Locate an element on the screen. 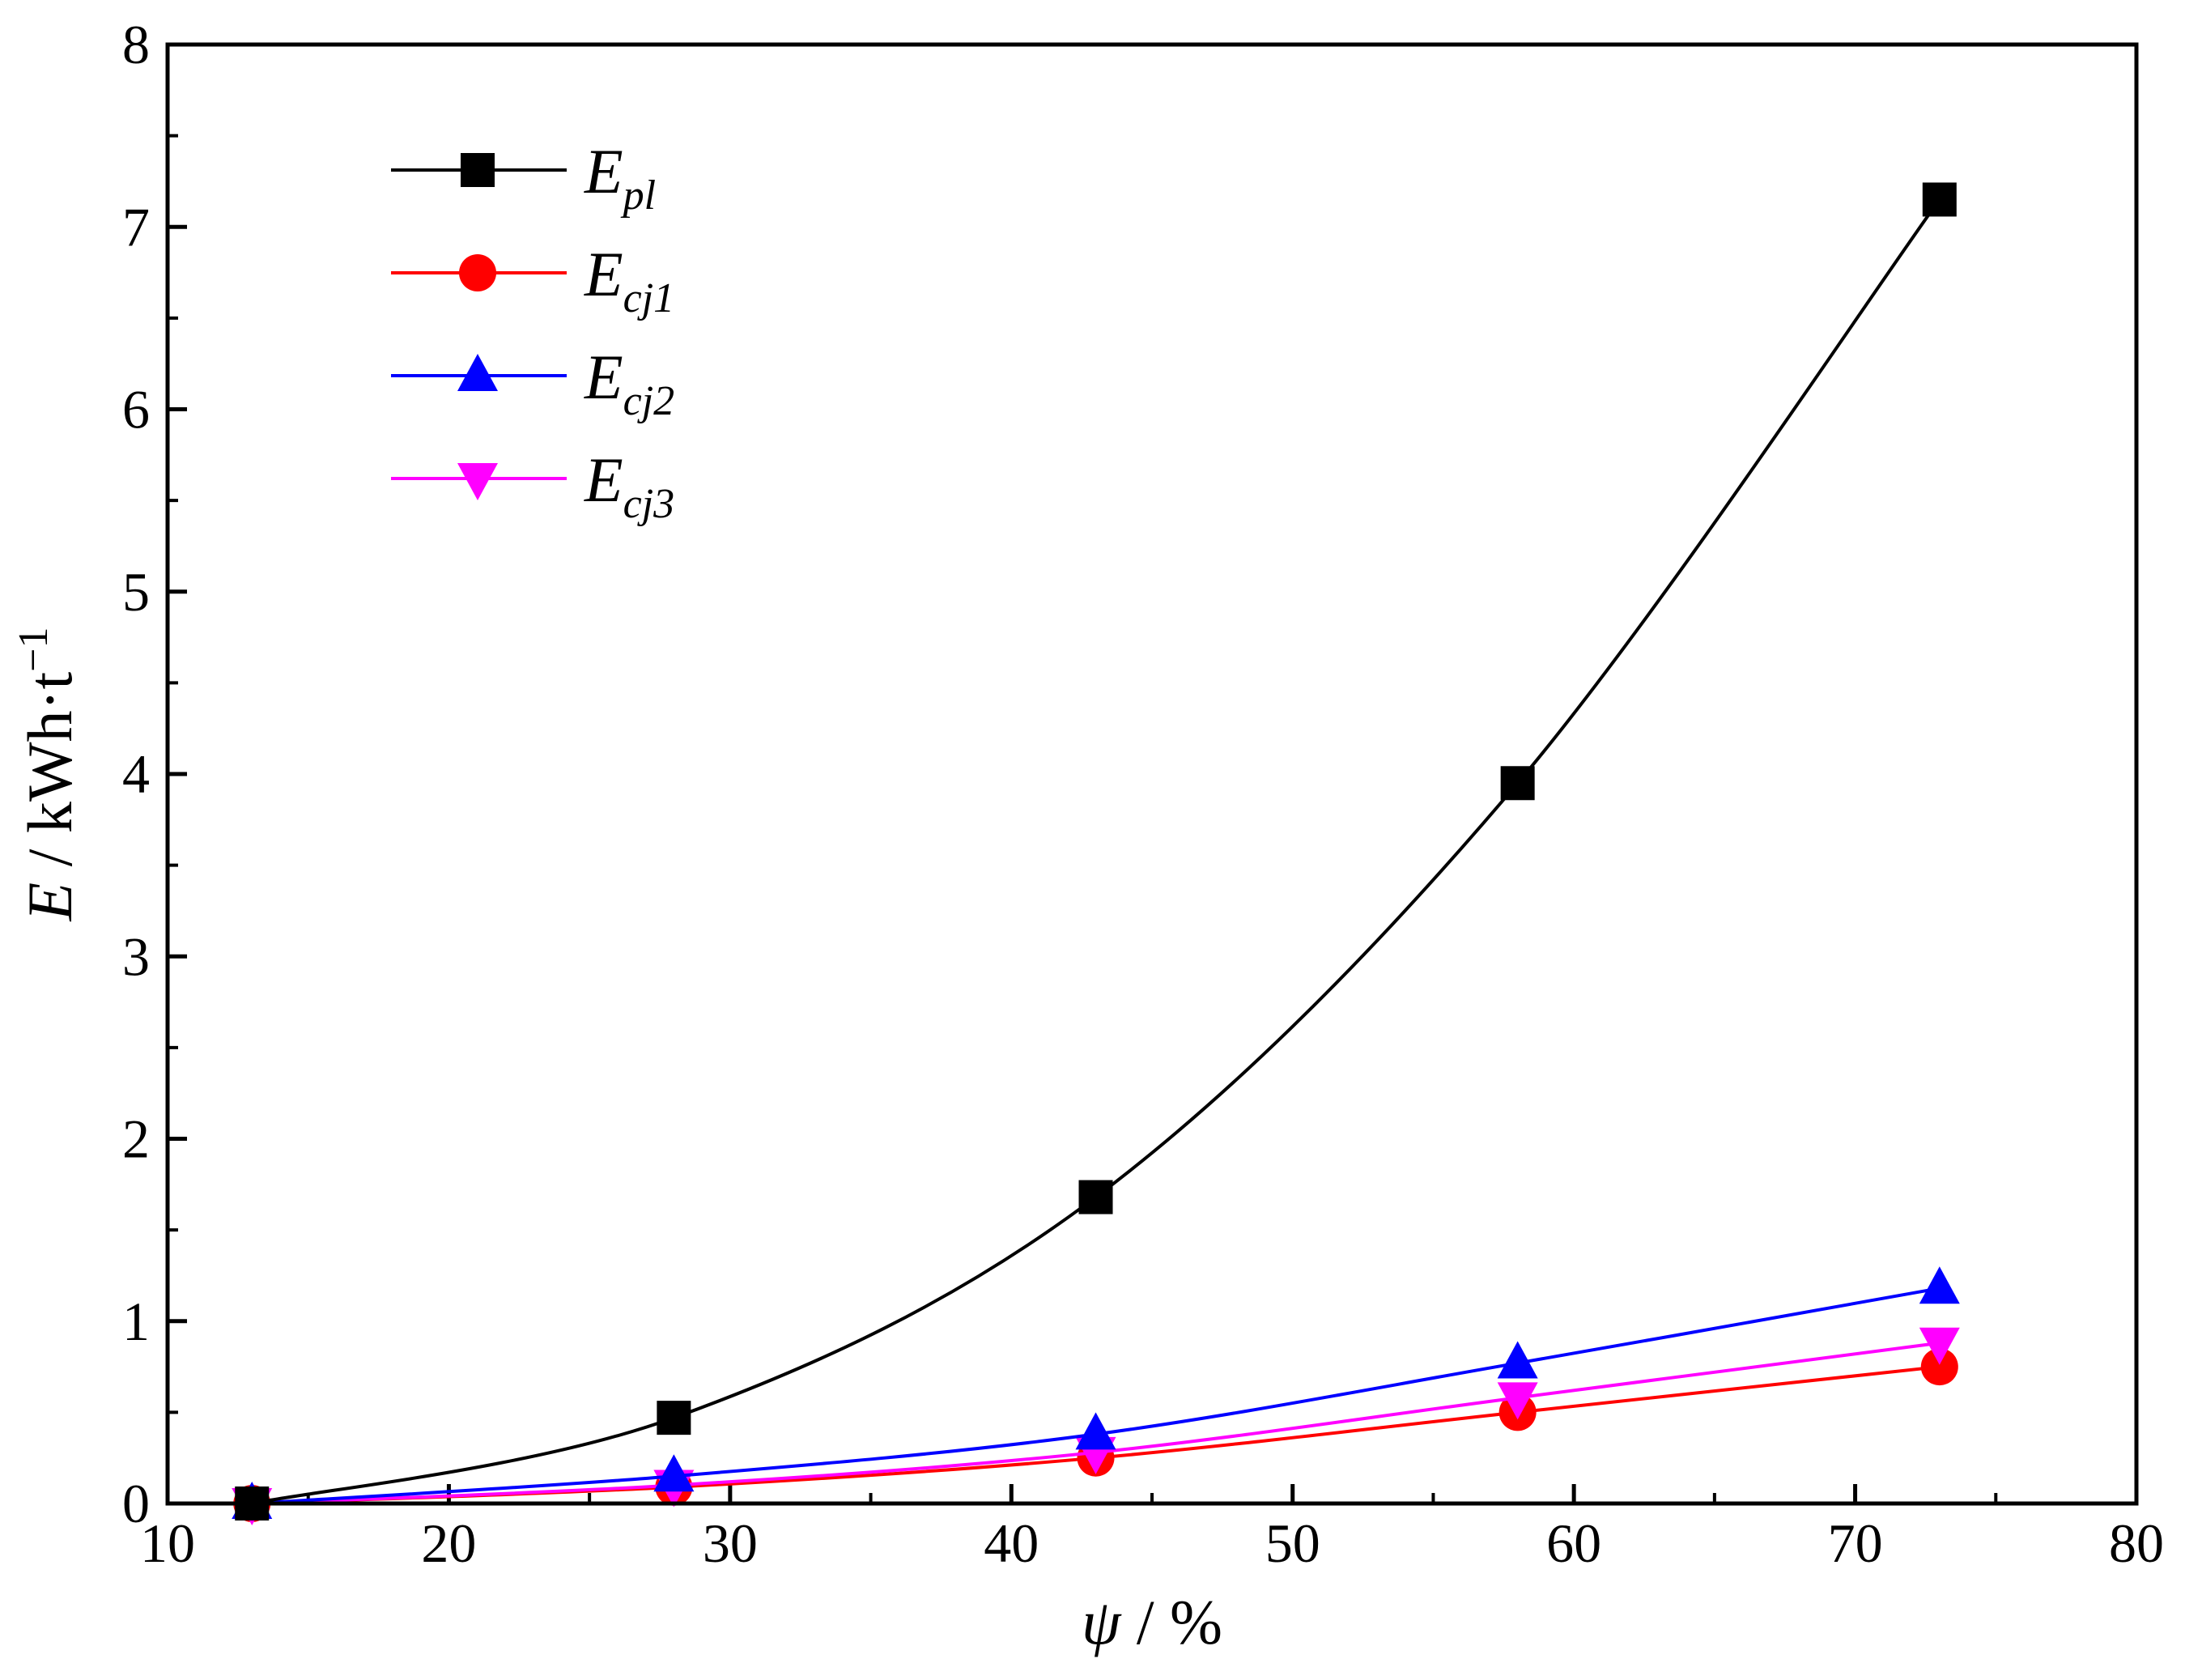 This screenshot has width=2185, height=1680. x-tick-label: 80 is located at coordinates (2136, 1543).